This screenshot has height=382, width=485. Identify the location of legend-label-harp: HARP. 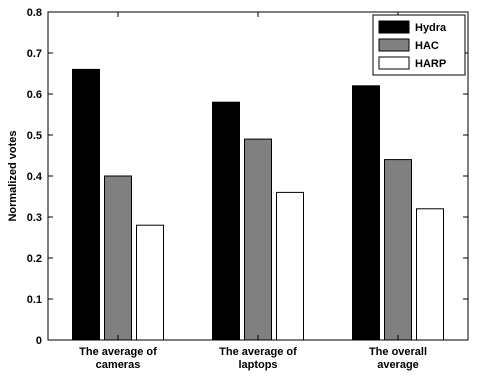
(430, 64).